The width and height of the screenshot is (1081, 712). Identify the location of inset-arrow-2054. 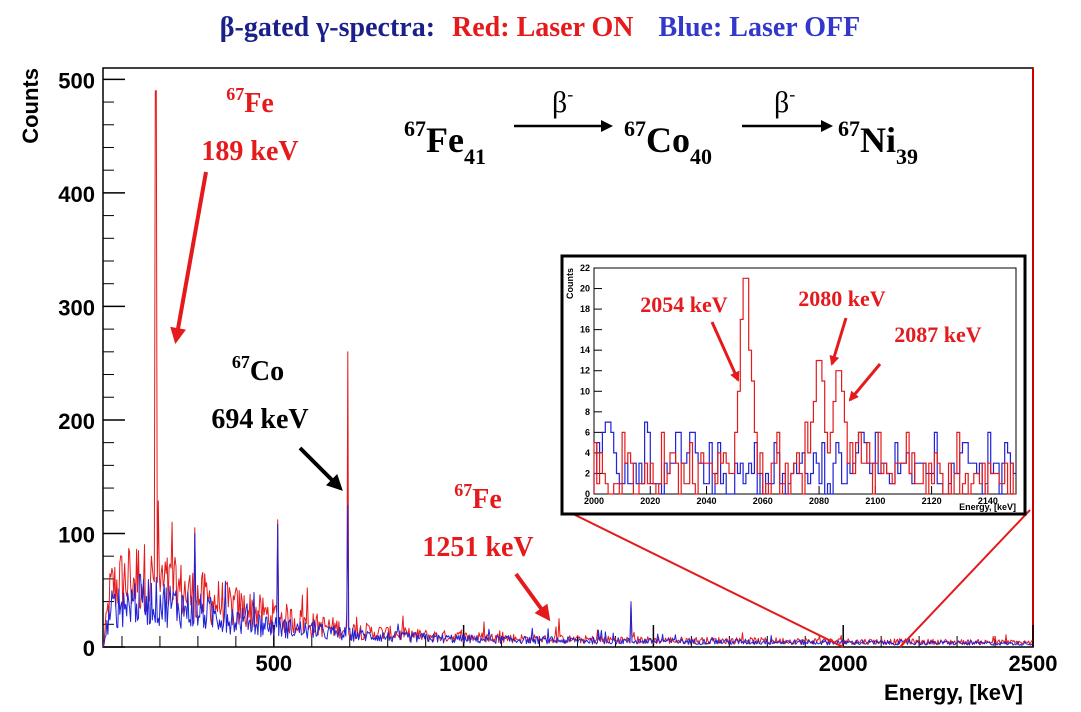
(725, 351).